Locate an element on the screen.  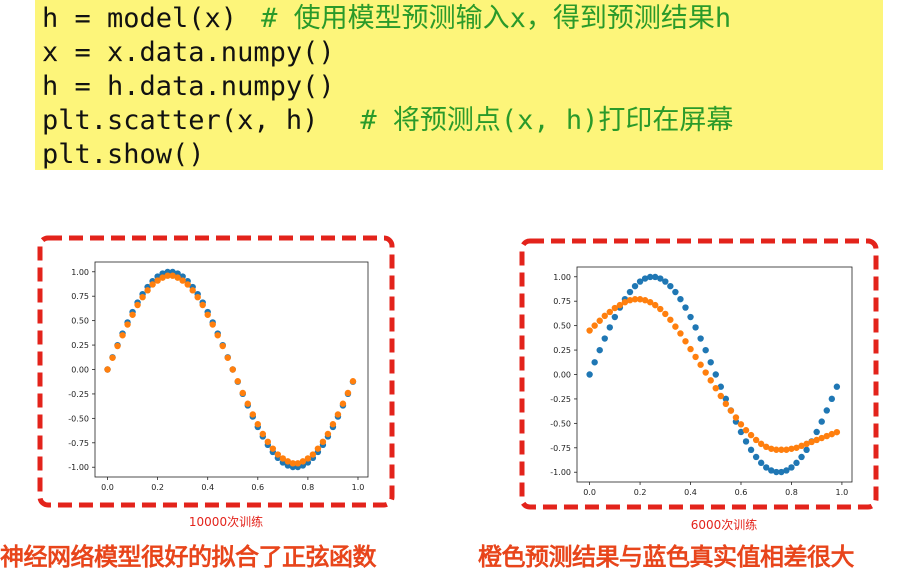
x-tick-label: 0.6 is located at coordinates (741, 492).